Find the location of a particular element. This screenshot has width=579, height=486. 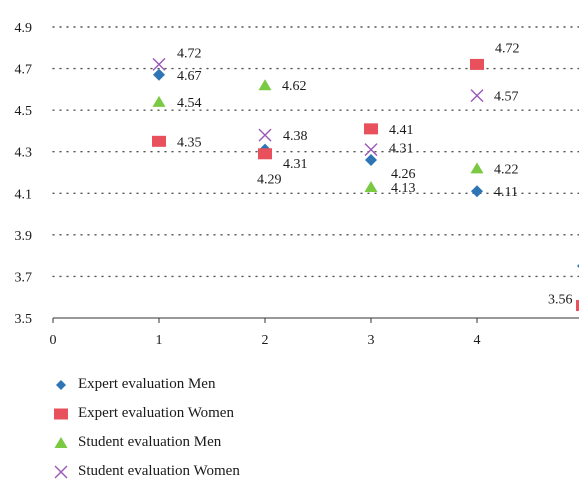

legend-item: Expert evaluation Men is located at coordinates (146, 384).